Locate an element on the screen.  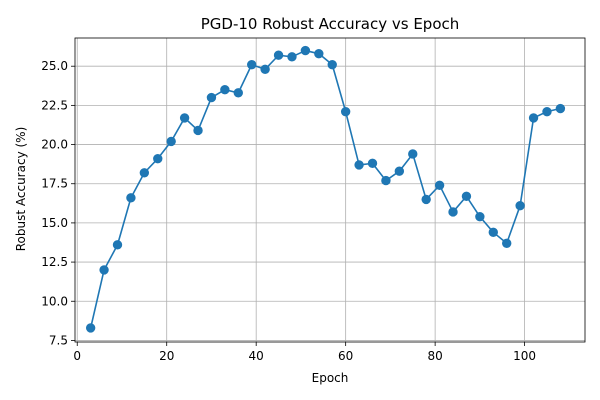
x-tick-label: 100 is located at coordinates (524, 356).